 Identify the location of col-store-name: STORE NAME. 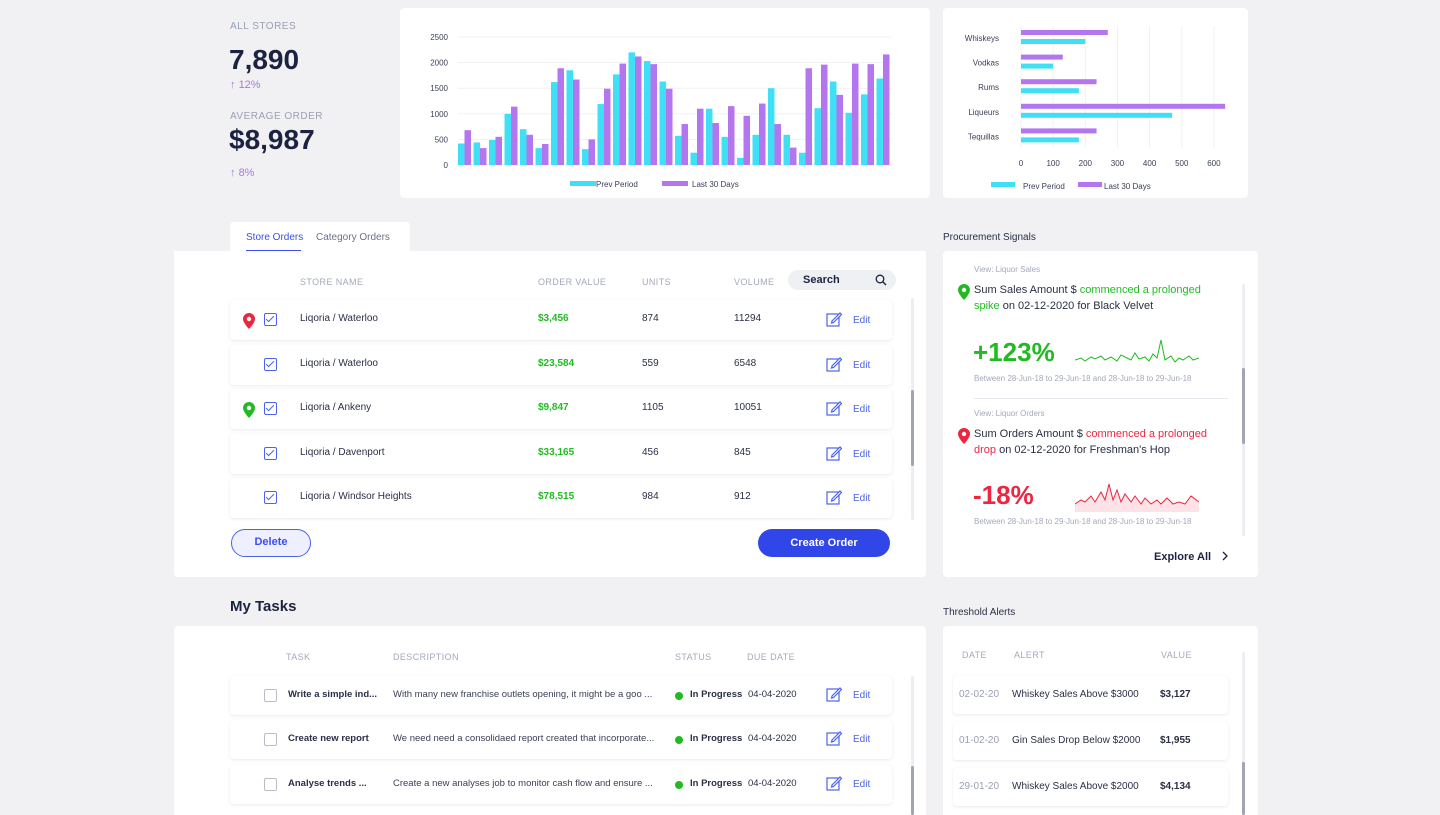
(332, 282).